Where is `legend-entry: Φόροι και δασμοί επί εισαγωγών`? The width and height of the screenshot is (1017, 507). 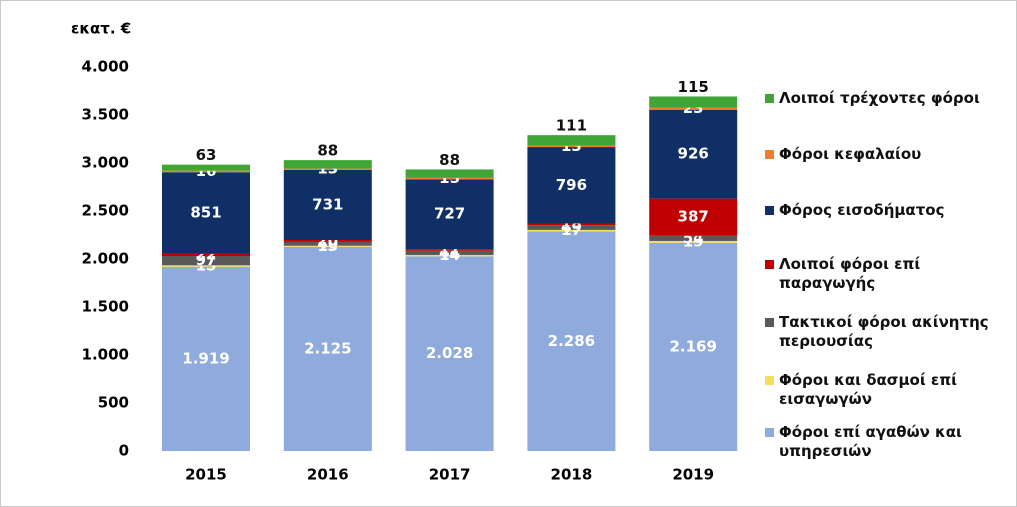
legend-entry: Φόροι και δασμοί επί εισαγωγών is located at coordinates (884, 390).